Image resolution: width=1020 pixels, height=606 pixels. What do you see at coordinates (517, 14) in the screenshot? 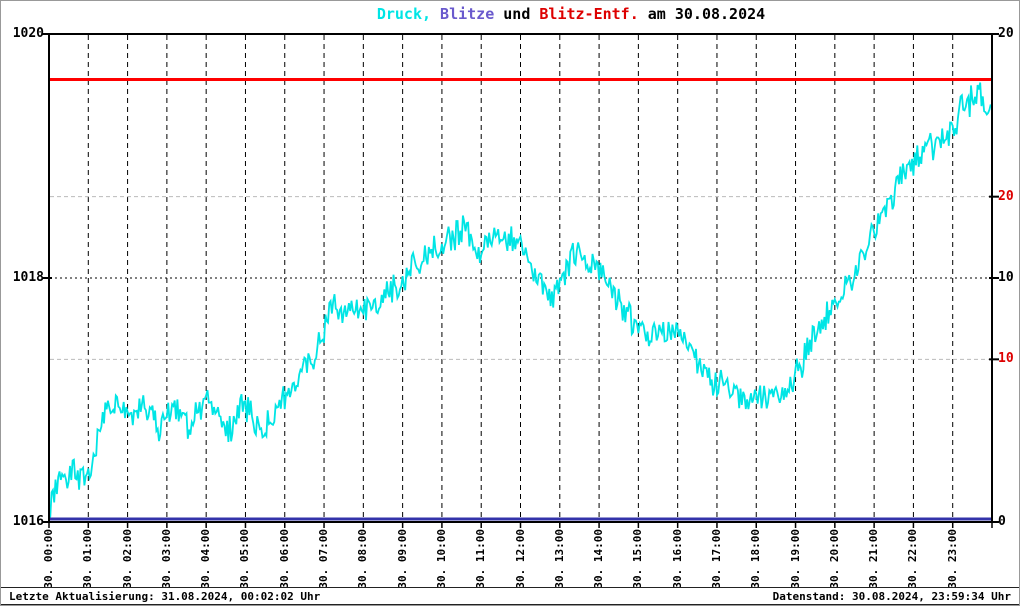
I see `chart-title-segment: und` at bounding box center [517, 14].